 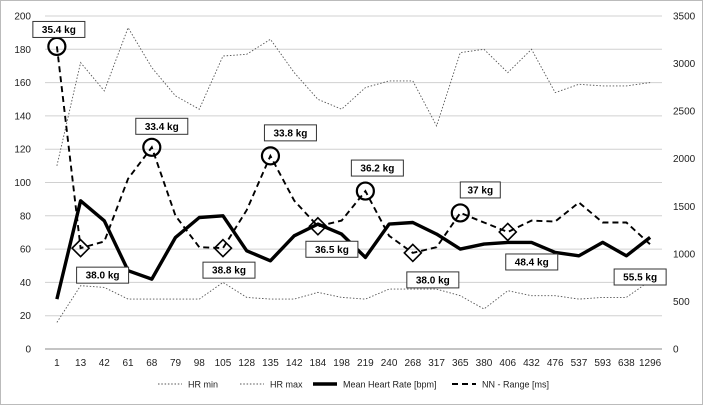 What do you see at coordinates (412, 363) in the screenshot?
I see `x-tick-label: 268` at bounding box center [412, 363].